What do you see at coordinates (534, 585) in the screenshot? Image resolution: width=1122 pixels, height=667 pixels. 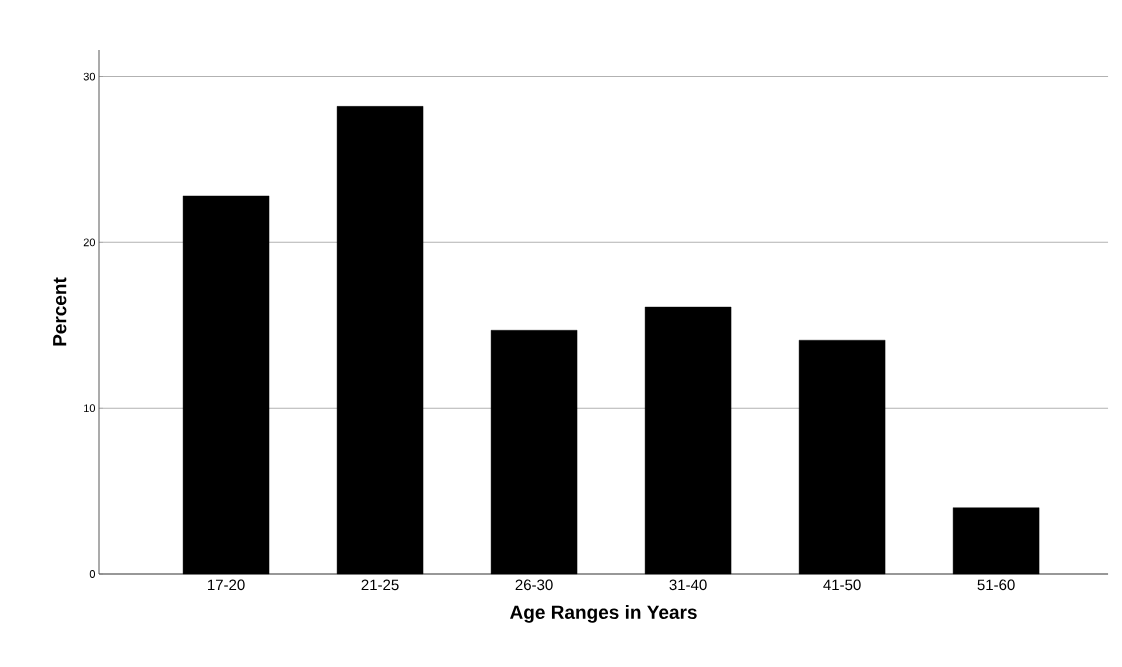 I see `x-tick-label: 26-30` at bounding box center [534, 585].